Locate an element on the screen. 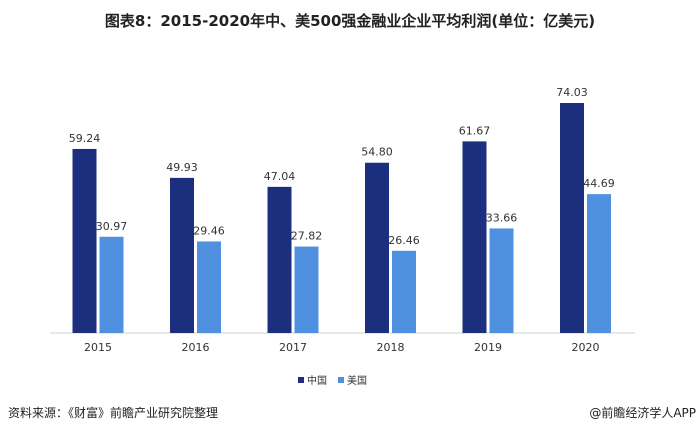  data-label-2016-0: 49.93 is located at coordinates (182, 167).